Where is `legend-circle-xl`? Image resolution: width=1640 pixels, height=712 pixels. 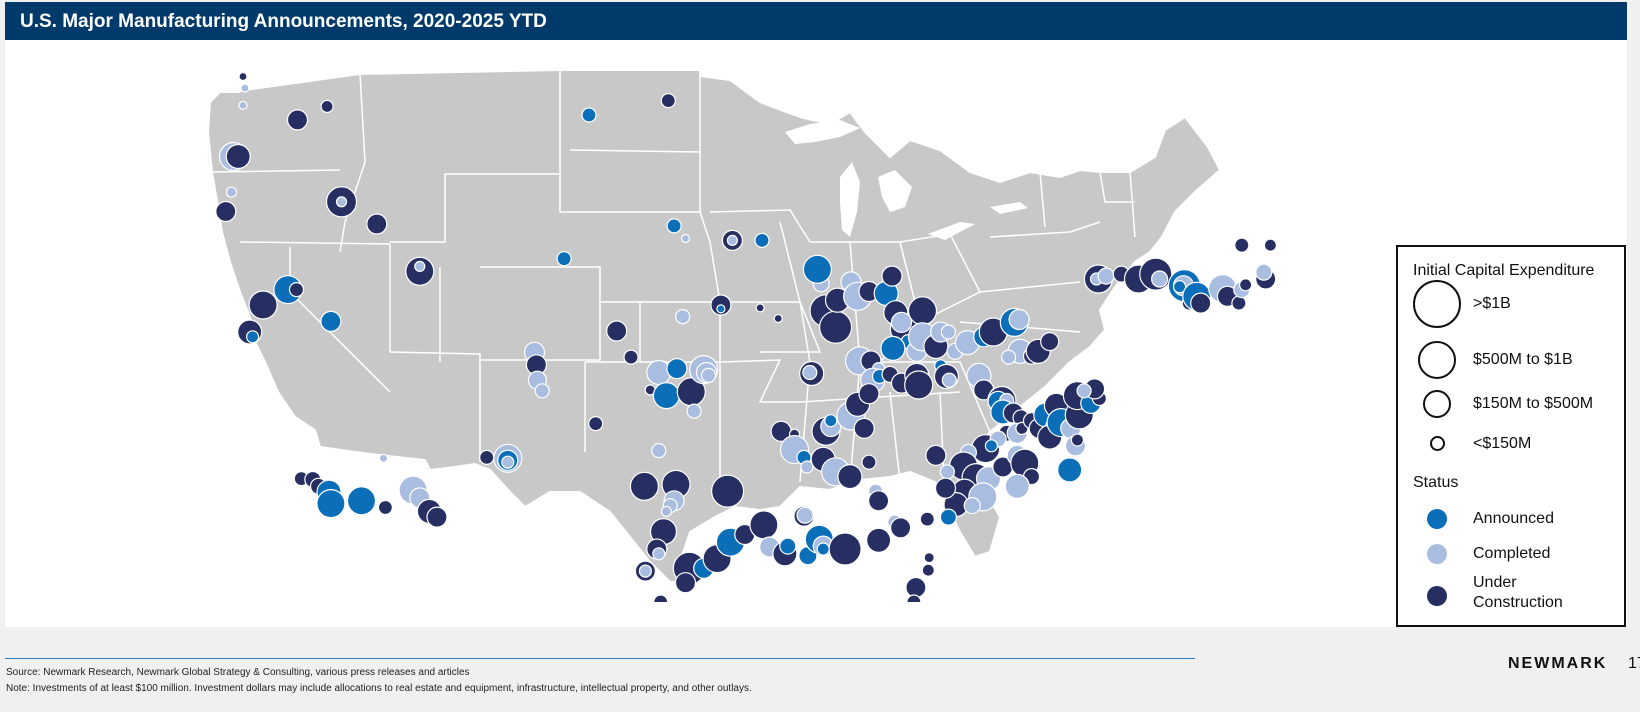 legend-circle-xl is located at coordinates (1437, 304).